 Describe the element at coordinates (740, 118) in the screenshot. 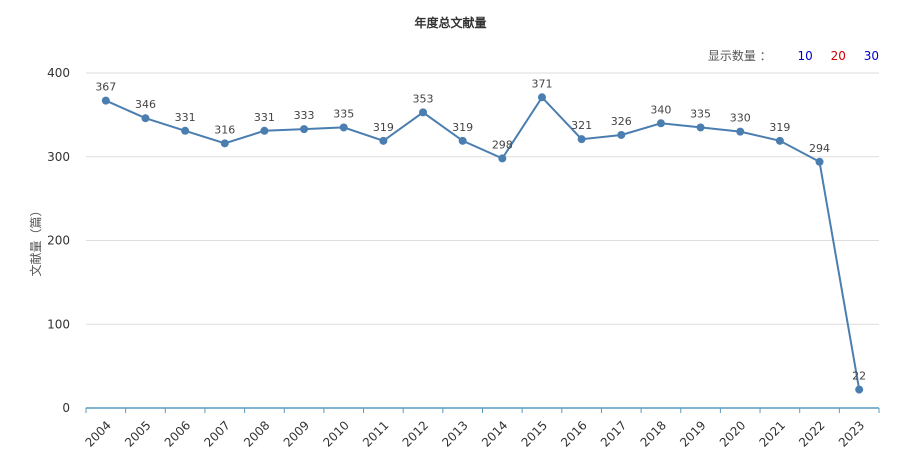

I see `data-label: 330` at that location.